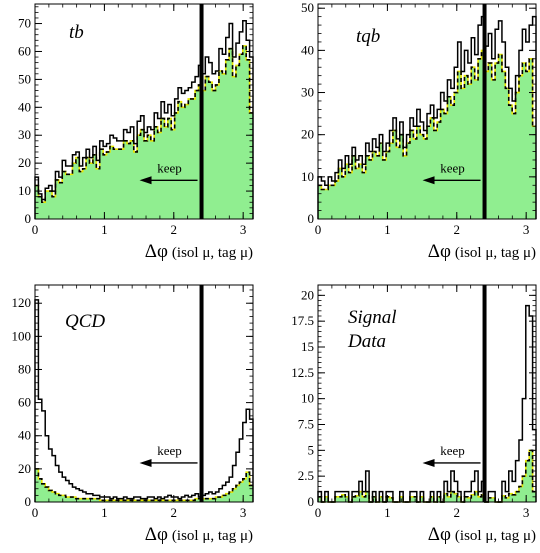  What do you see at coordinates (366, 341) in the screenshot?
I see `panel-label: Data` at bounding box center [366, 341].